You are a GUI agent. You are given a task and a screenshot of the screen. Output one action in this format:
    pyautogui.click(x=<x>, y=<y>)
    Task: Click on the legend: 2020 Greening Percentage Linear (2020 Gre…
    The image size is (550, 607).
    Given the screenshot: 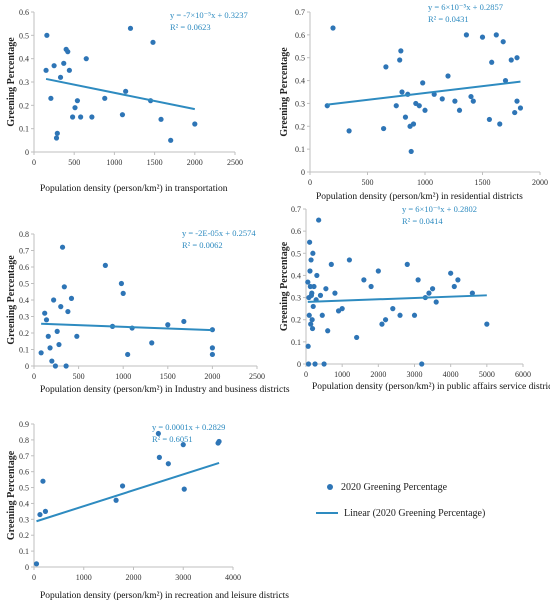 What is the action you would take?
    pyautogui.click(x=400, y=500)
    